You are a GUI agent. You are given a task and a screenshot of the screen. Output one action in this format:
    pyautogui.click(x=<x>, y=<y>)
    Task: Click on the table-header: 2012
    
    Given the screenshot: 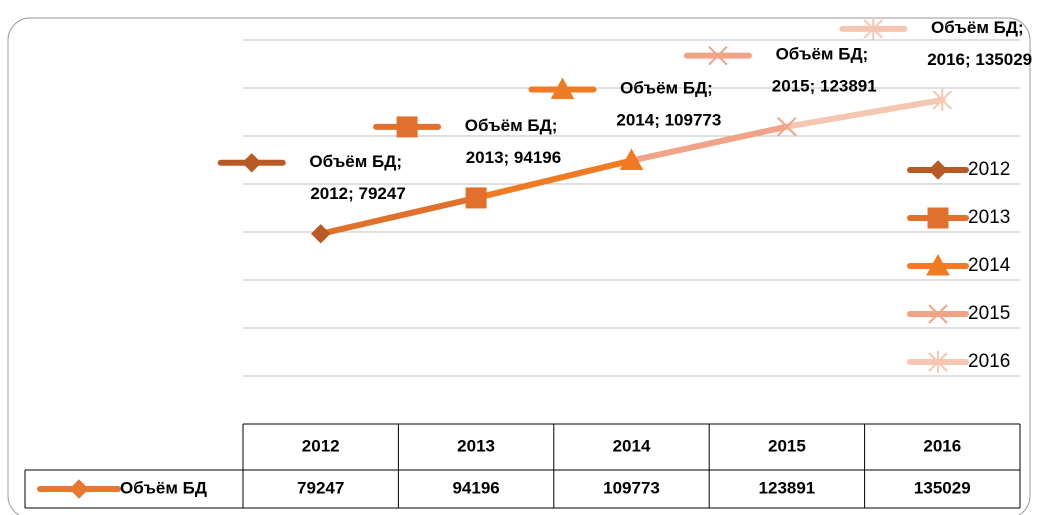 What is the action you would take?
    pyautogui.click(x=321, y=445)
    